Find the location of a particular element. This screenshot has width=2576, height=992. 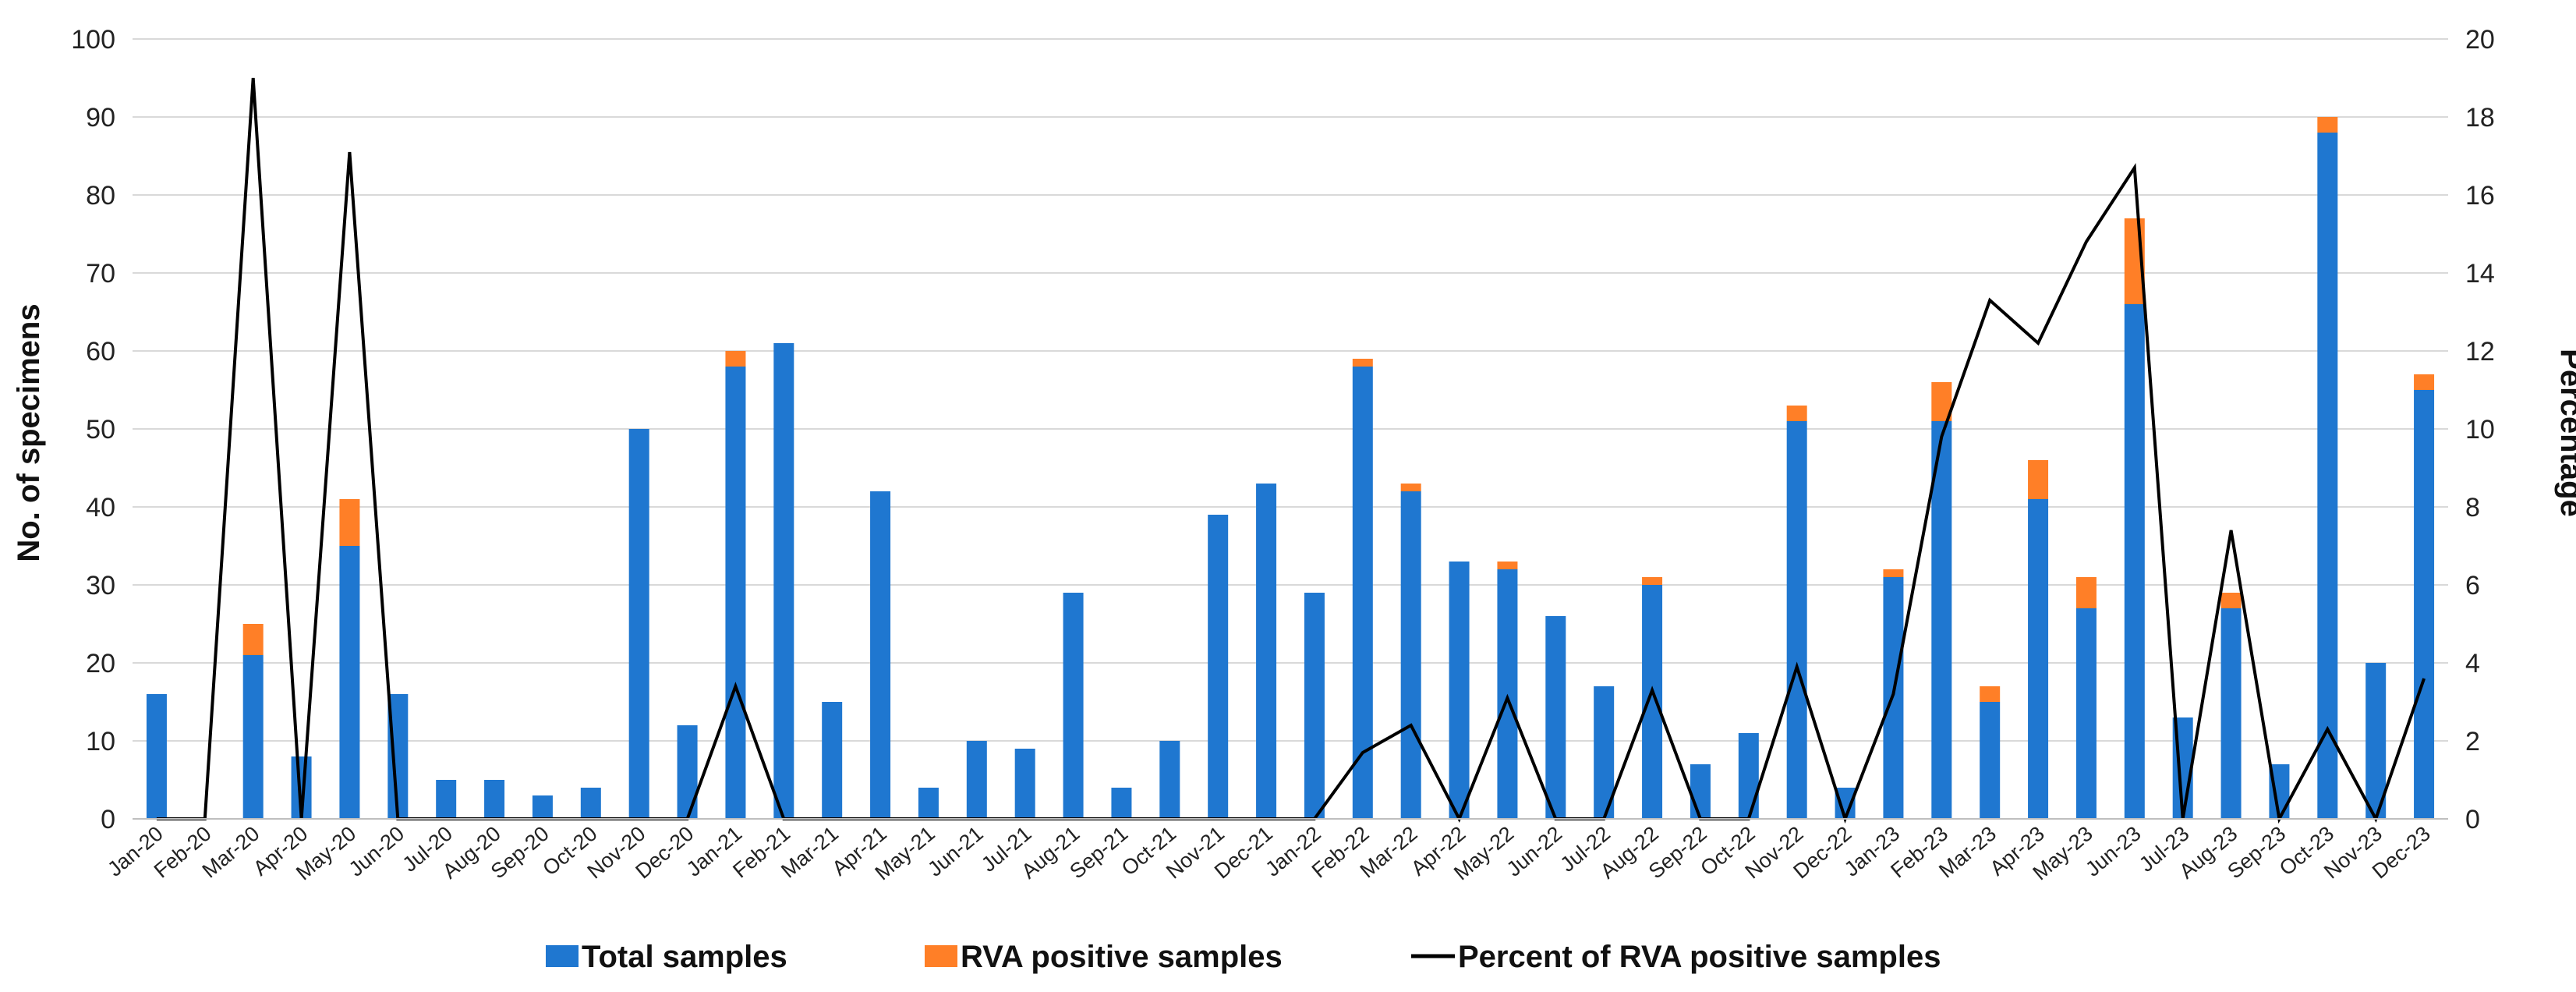

y2-tick-label: 4 is located at coordinates (2472, 663).